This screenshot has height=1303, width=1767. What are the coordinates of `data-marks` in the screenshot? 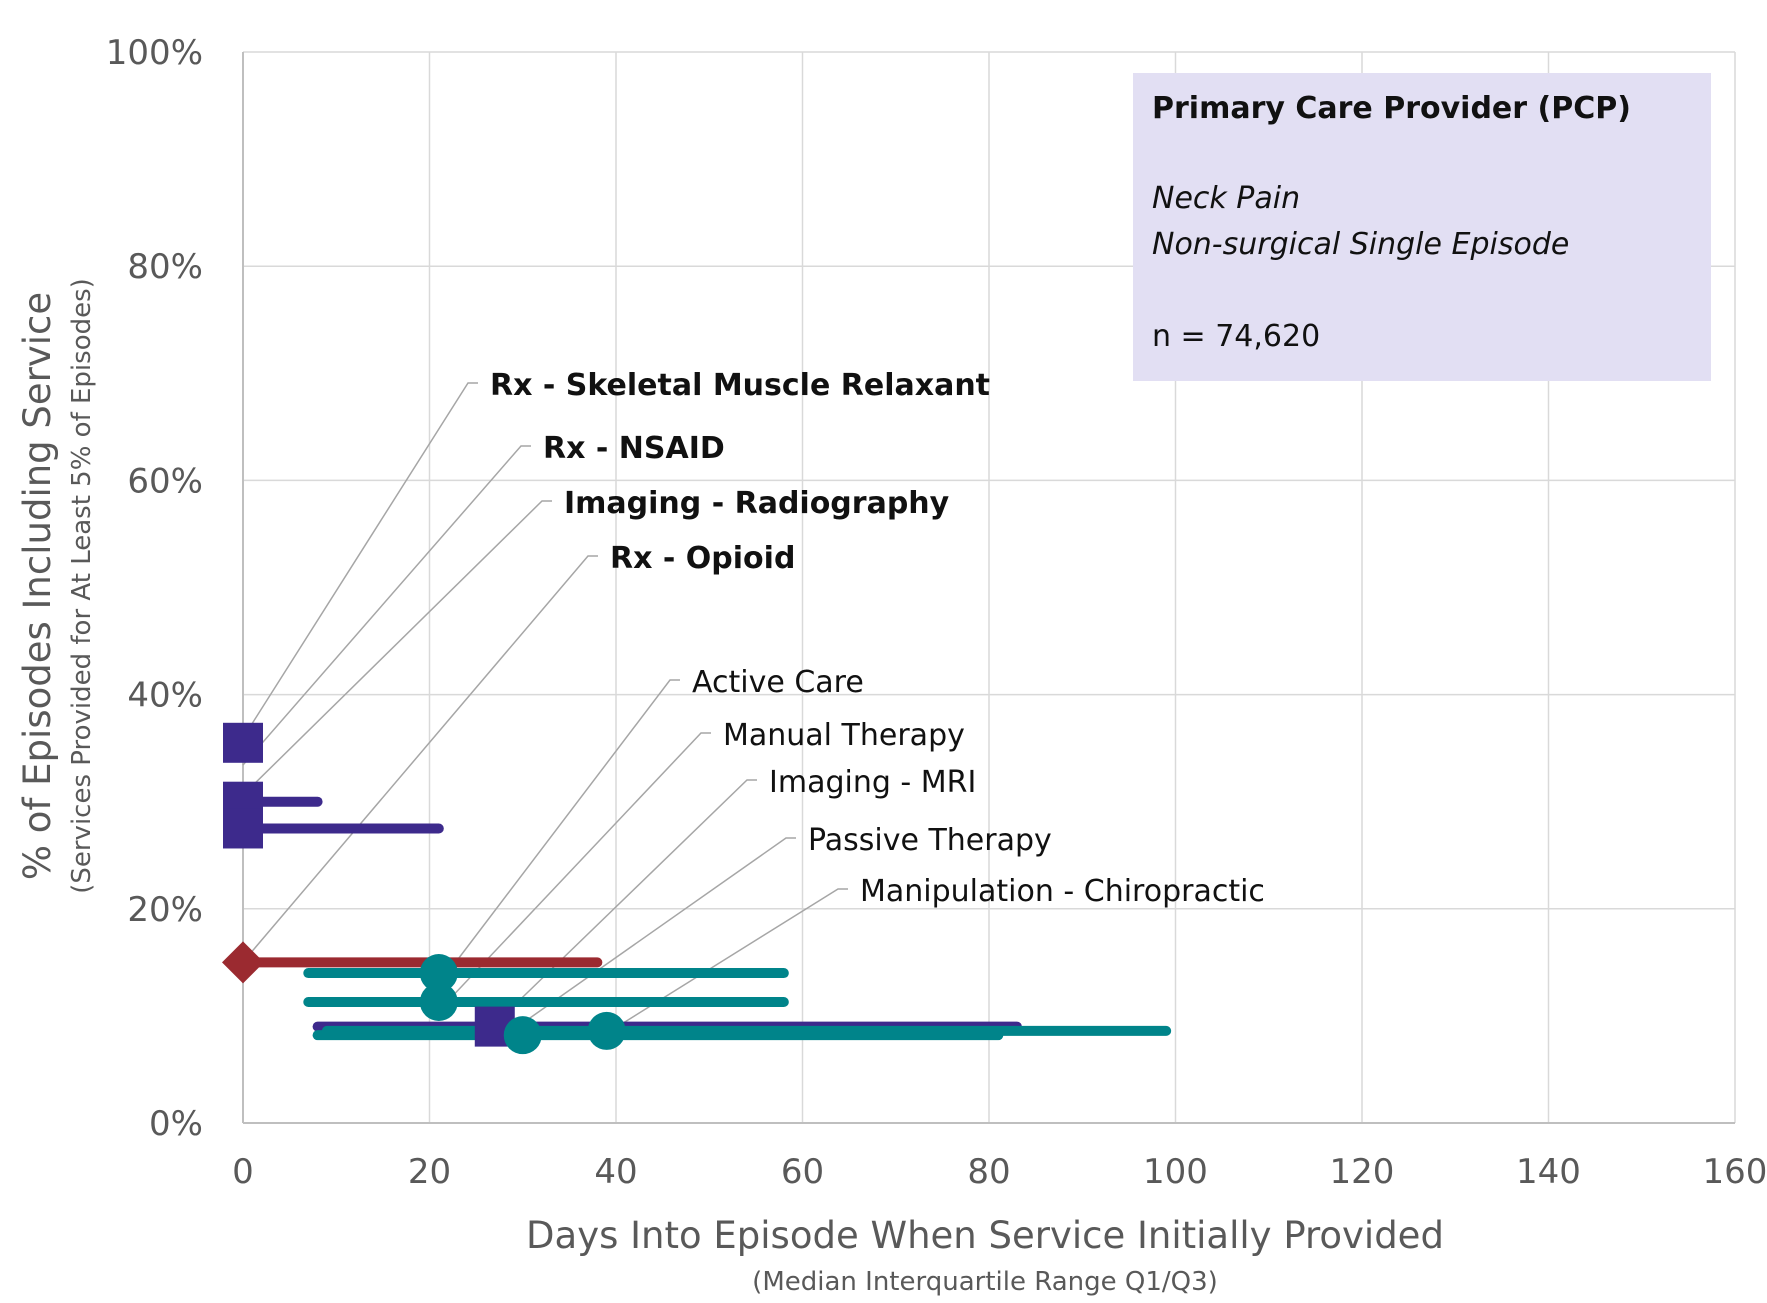 It's located at (697, 888).